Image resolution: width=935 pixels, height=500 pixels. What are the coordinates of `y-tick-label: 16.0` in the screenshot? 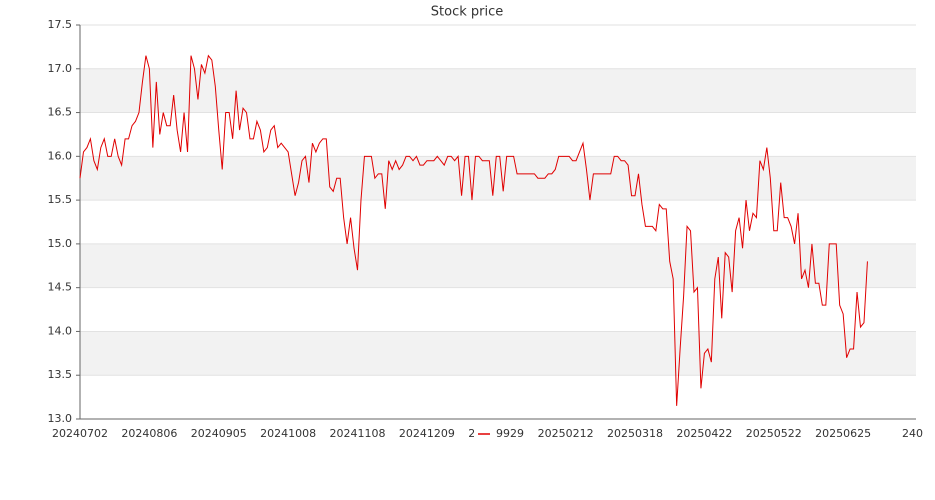 It's located at (60, 155).